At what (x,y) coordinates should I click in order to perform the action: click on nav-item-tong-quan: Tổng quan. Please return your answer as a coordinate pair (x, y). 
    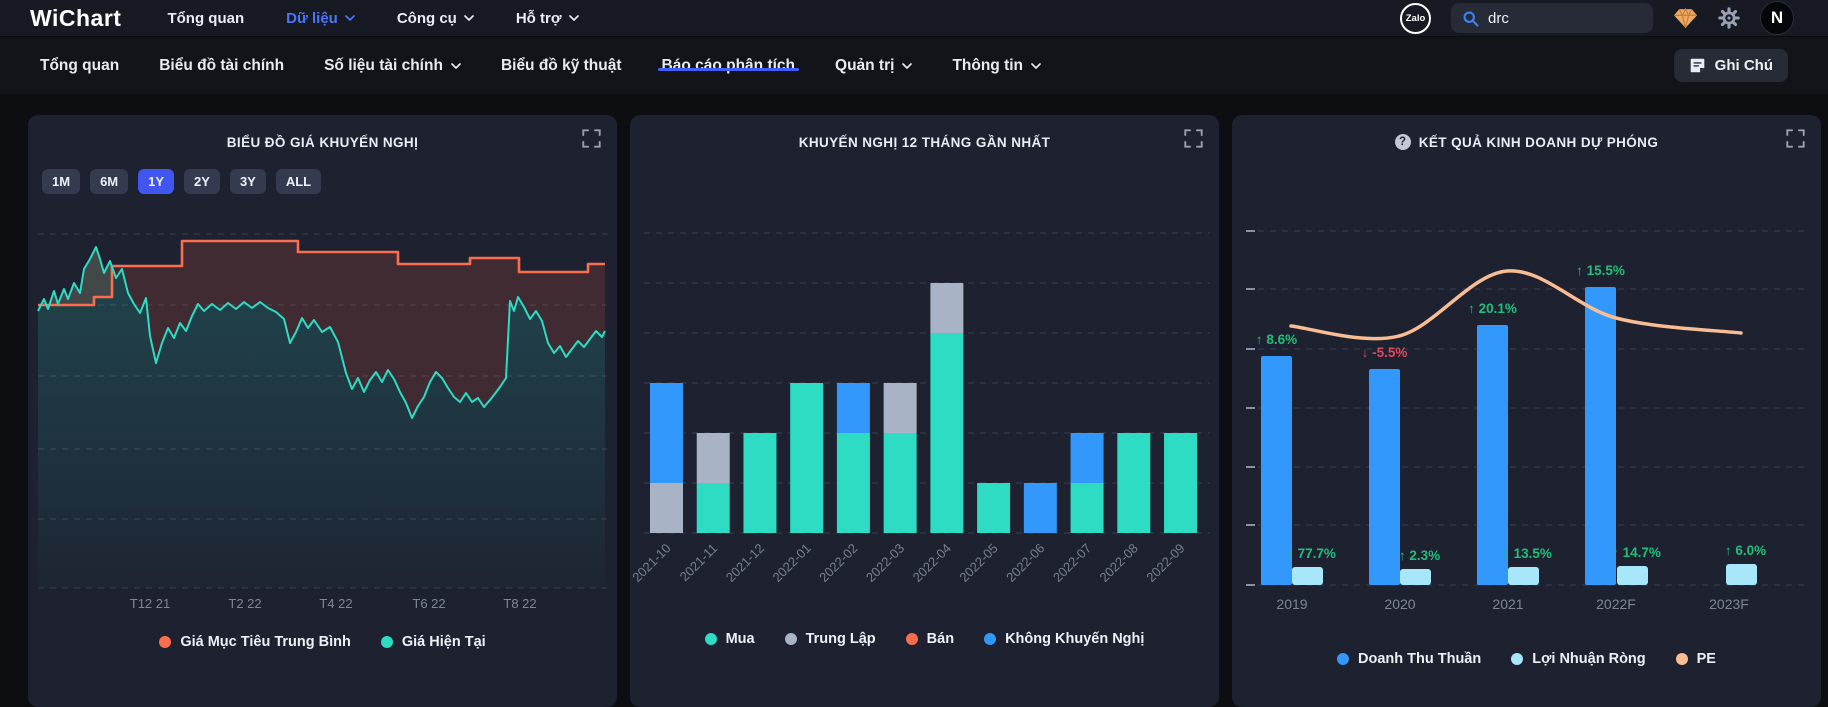
    Looking at the image, I should click on (205, 18).